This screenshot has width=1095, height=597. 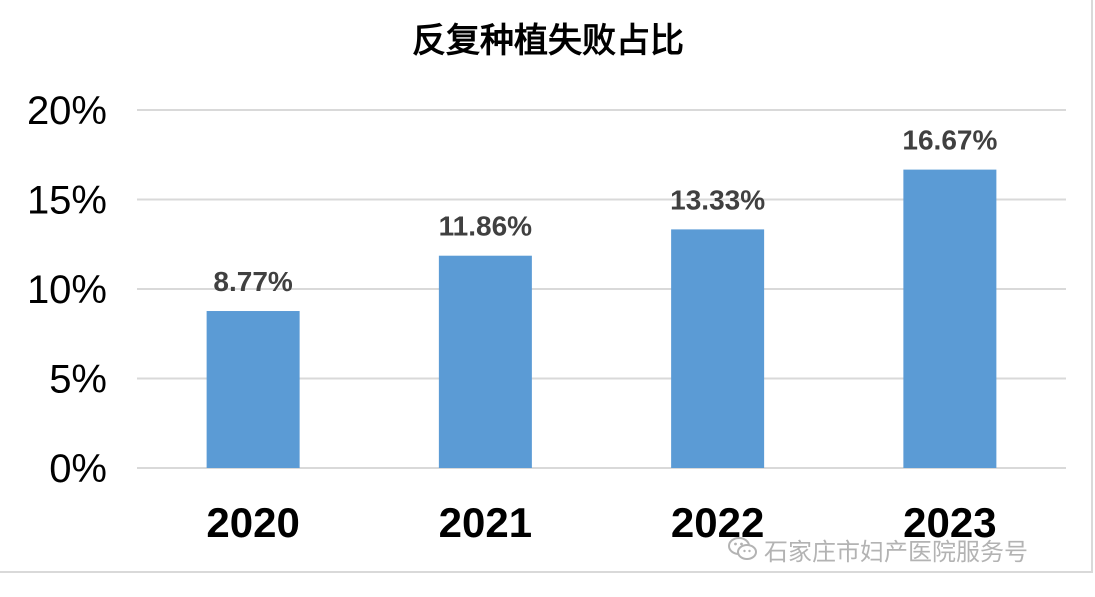 What do you see at coordinates (717, 199) in the screenshot?
I see `data-label: 13.33%` at bounding box center [717, 199].